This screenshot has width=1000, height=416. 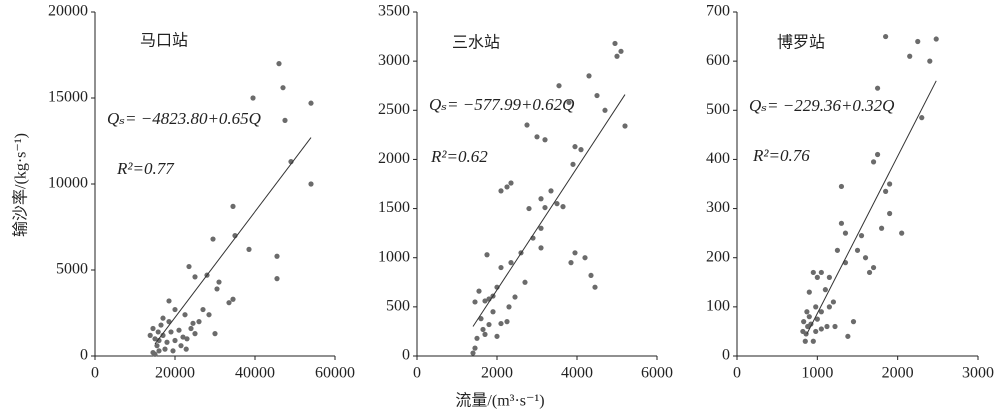 I want to click on y-tick-label: 700, so click(x=718, y=11).